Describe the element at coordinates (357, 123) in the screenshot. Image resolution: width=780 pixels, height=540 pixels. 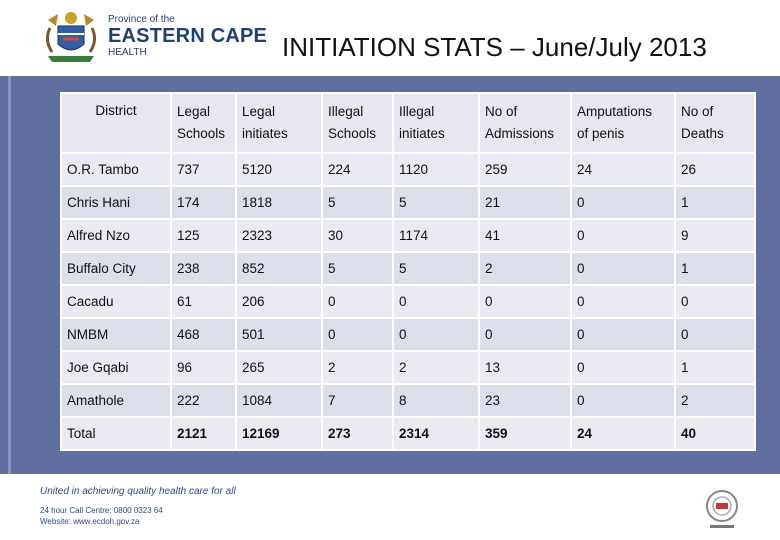
I see `column-header-illegal-schools: Illegal Schools` at that location.